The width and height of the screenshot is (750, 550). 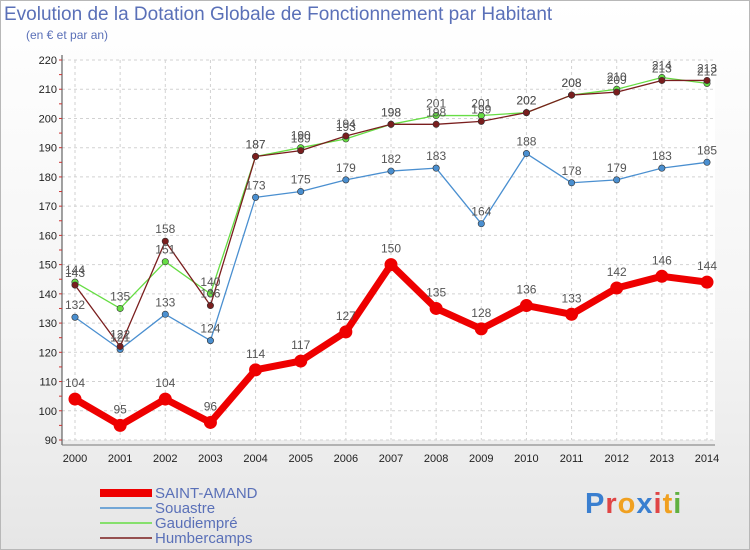 I want to click on data-label: 114, so click(x=255, y=354).